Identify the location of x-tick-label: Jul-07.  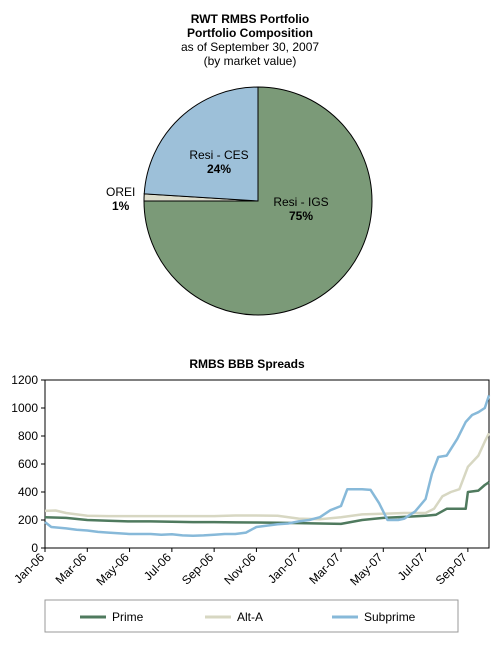
(411, 566).